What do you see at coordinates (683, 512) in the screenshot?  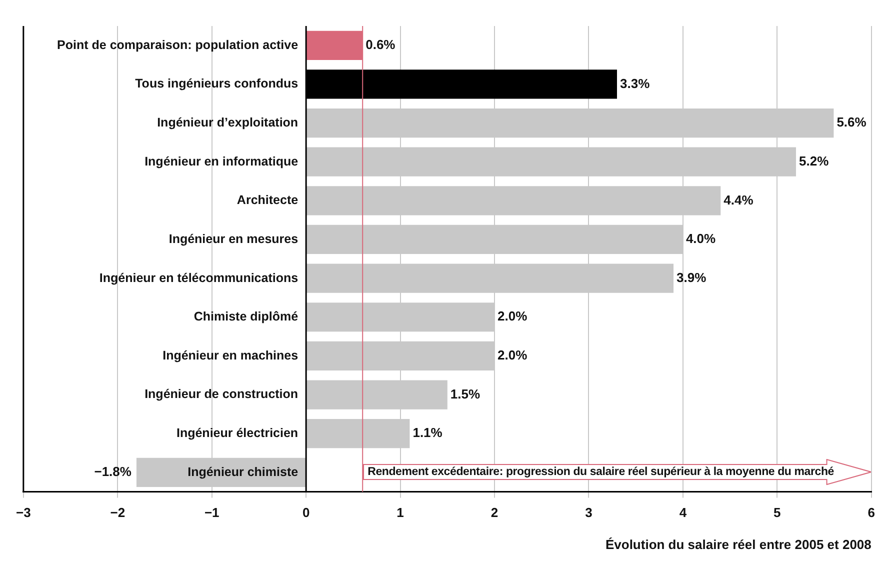 I see `x-tick-label: 4` at bounding box center [683, 512].